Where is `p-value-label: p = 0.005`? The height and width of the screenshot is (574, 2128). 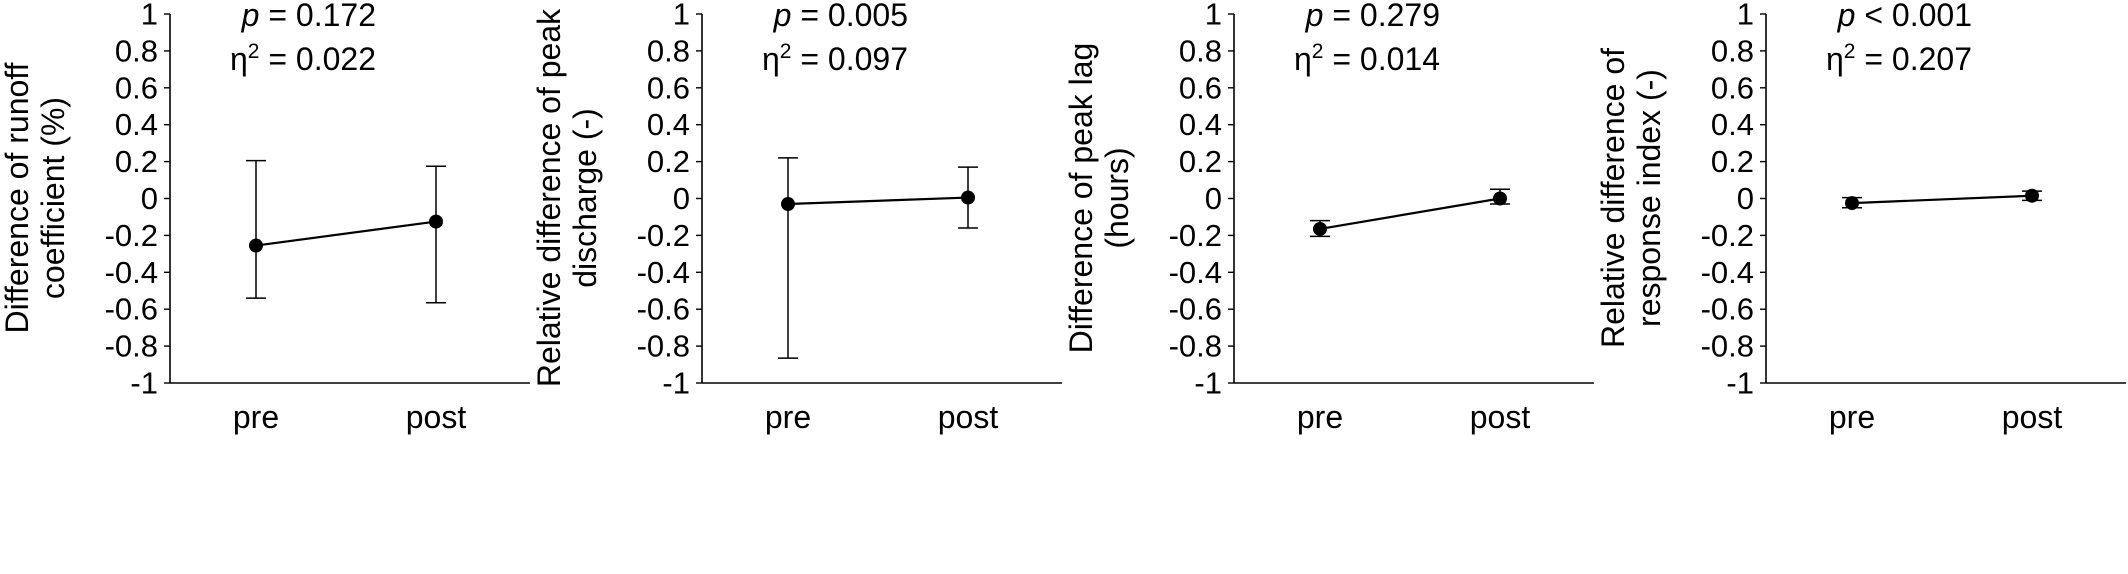 p-value-label: p = 0.005 is located at coordinates (840, 16).